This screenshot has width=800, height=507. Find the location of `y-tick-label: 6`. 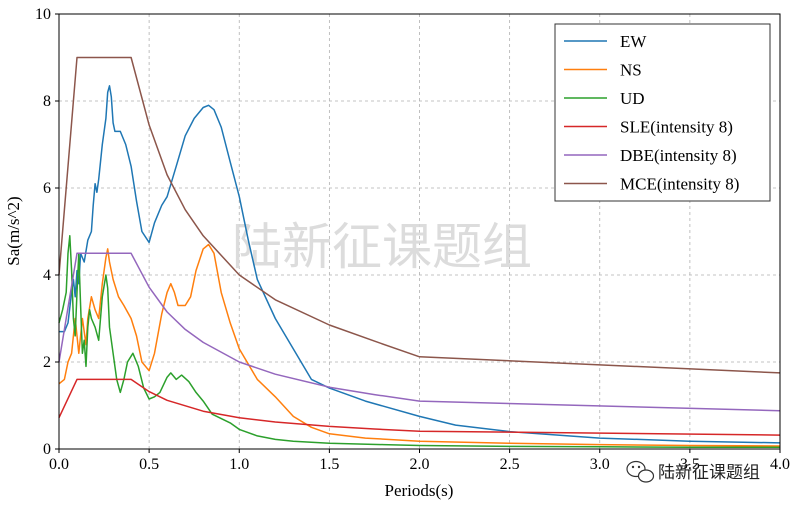

y-tick-label: 6 is located at coordinates (47, 188).